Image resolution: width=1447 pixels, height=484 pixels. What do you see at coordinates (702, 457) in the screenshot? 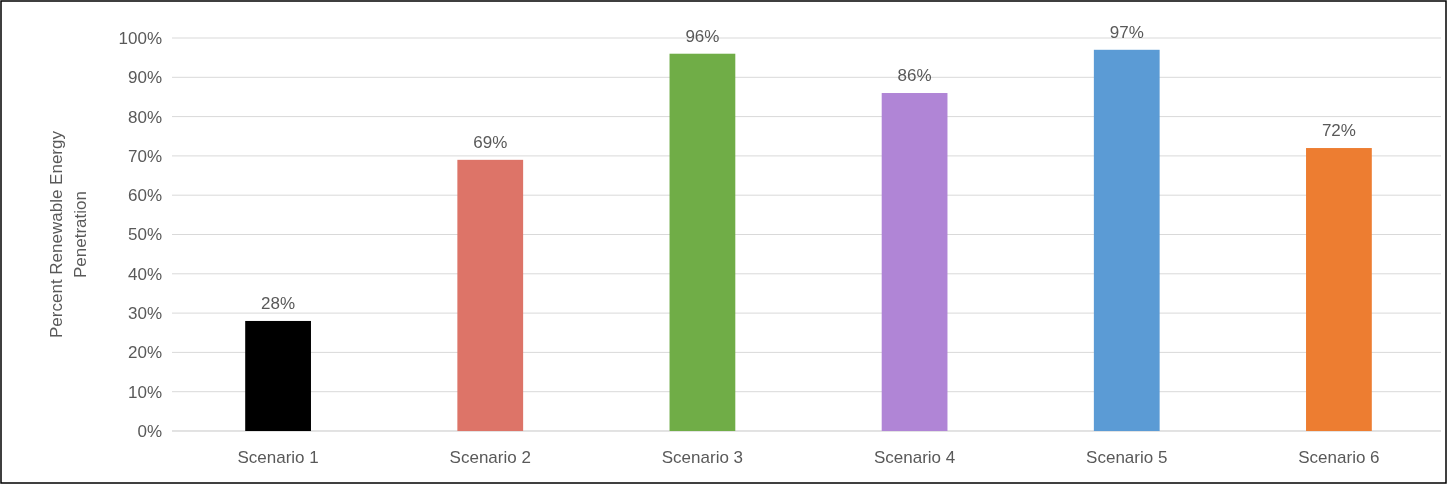
I see `x-tick-label: Scenario 3` at bounding box center [702, 457].